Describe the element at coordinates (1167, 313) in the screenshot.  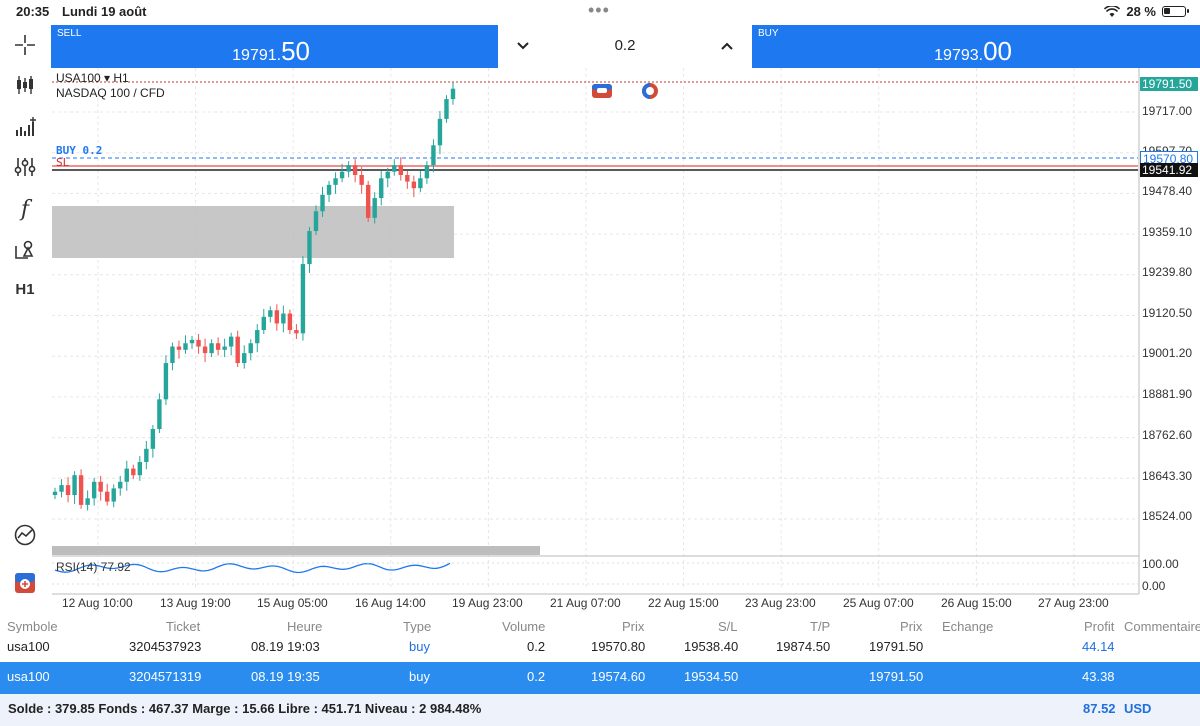
I see `y-tick: 19120.50` at that location.